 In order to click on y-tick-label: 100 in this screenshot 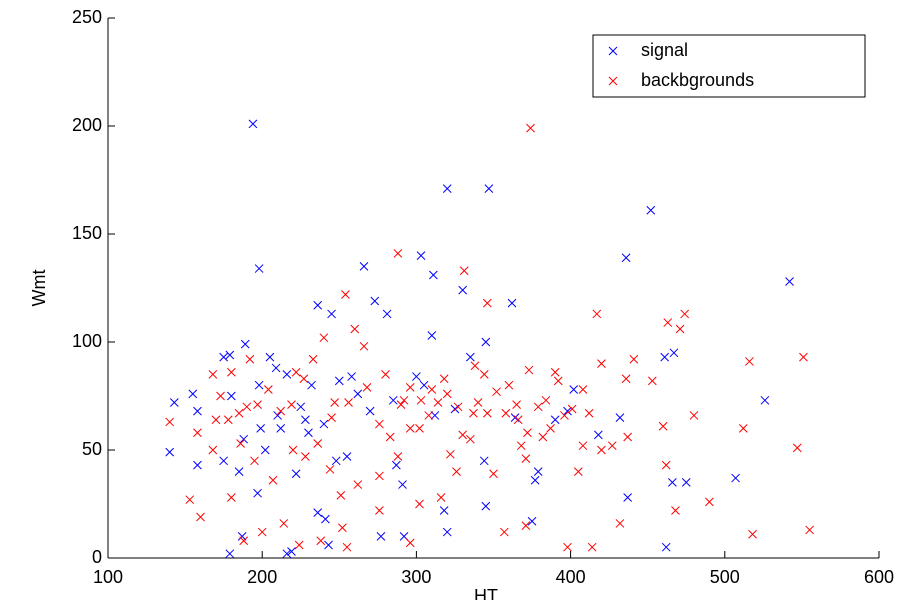, I will do `click(87, 341)`.